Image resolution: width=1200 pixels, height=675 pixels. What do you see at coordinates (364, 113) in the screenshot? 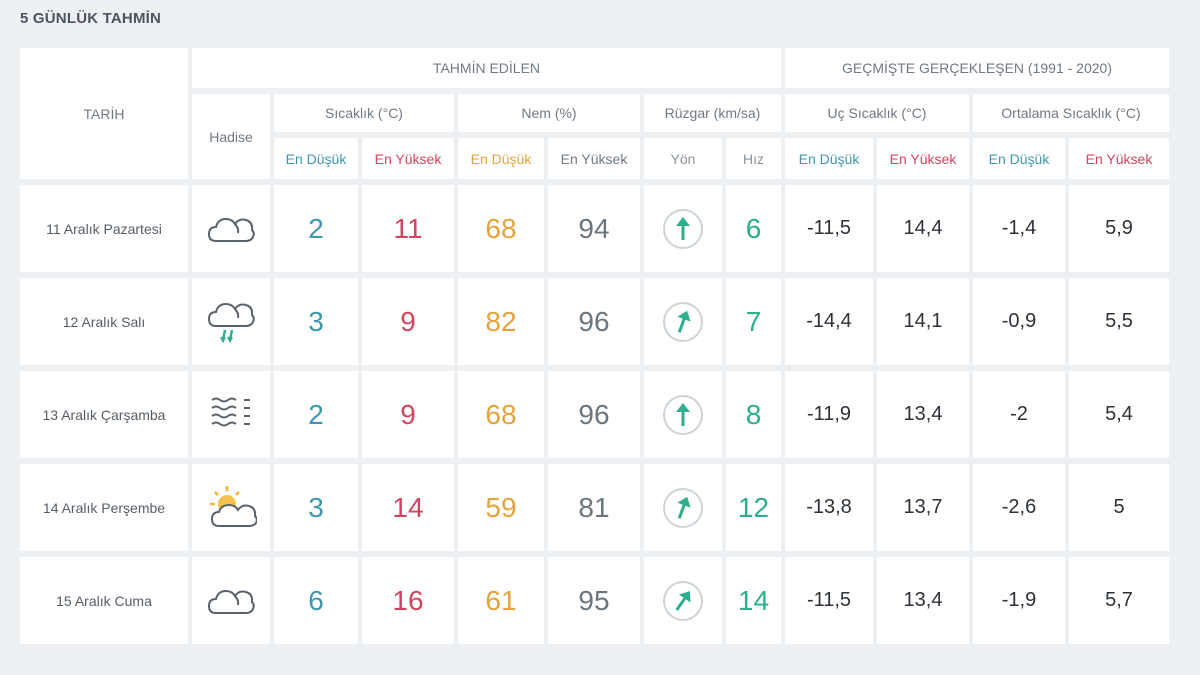
I see `header-temperature: Sıcaklık (°C)` at bounding box center [364, 113].